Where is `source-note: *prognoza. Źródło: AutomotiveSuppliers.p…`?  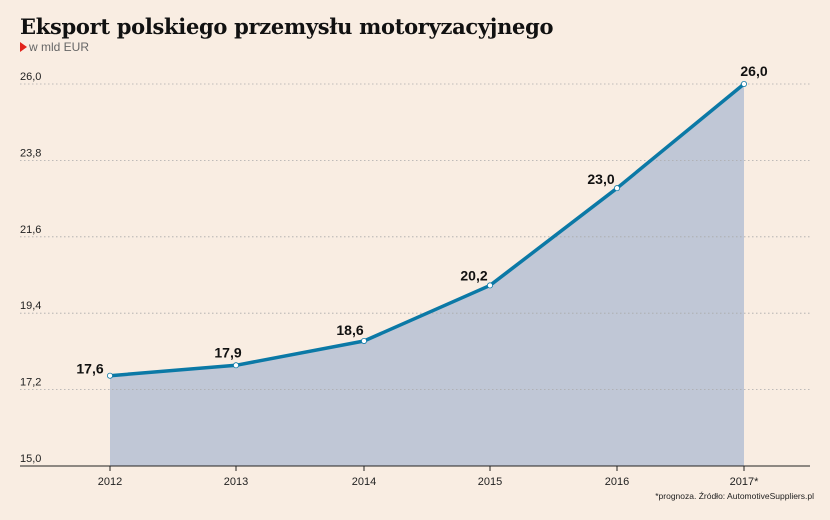
source-note: *prognoza. Źródło: AutomotiveSuppliers.p… is located at coordinates (734, 496).